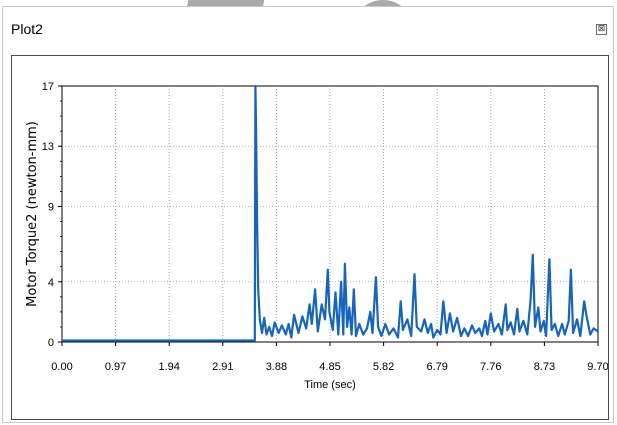  I want to click on y-tick-label: 9, so click(51, 207).